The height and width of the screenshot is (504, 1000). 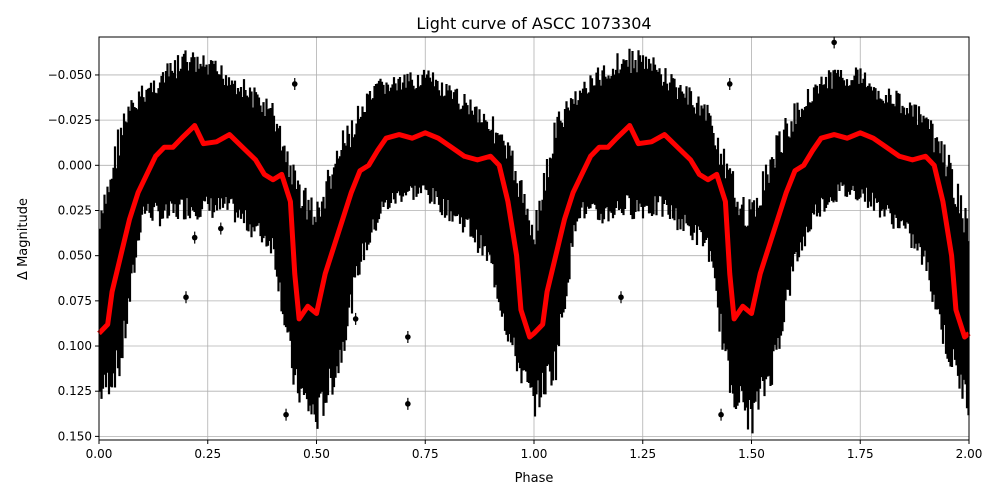 What do you see at coordinates (70, 120) in the screenshot?
I see `y-tick-label: −0.025` at bounding box center [70, 120].